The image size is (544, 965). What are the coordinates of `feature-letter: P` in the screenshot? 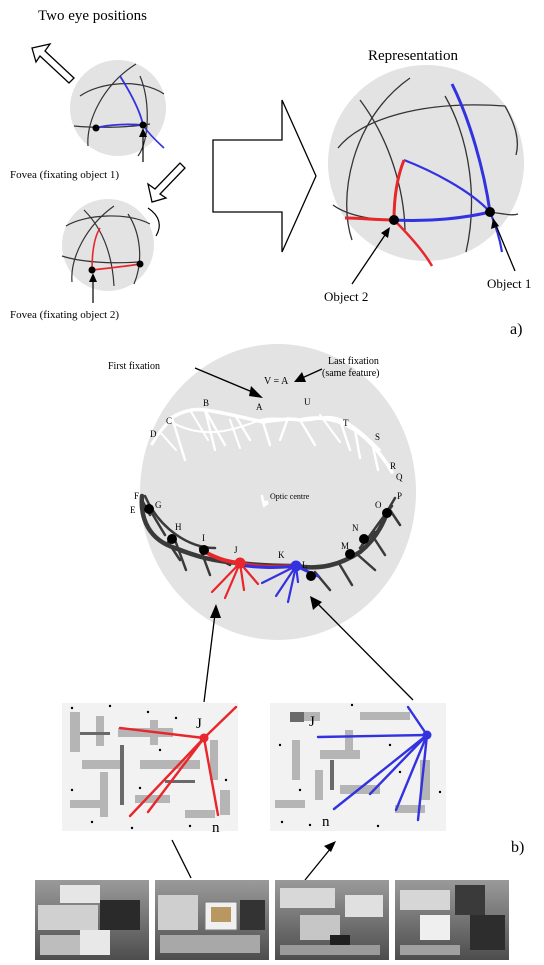 It's located at (399, 496).